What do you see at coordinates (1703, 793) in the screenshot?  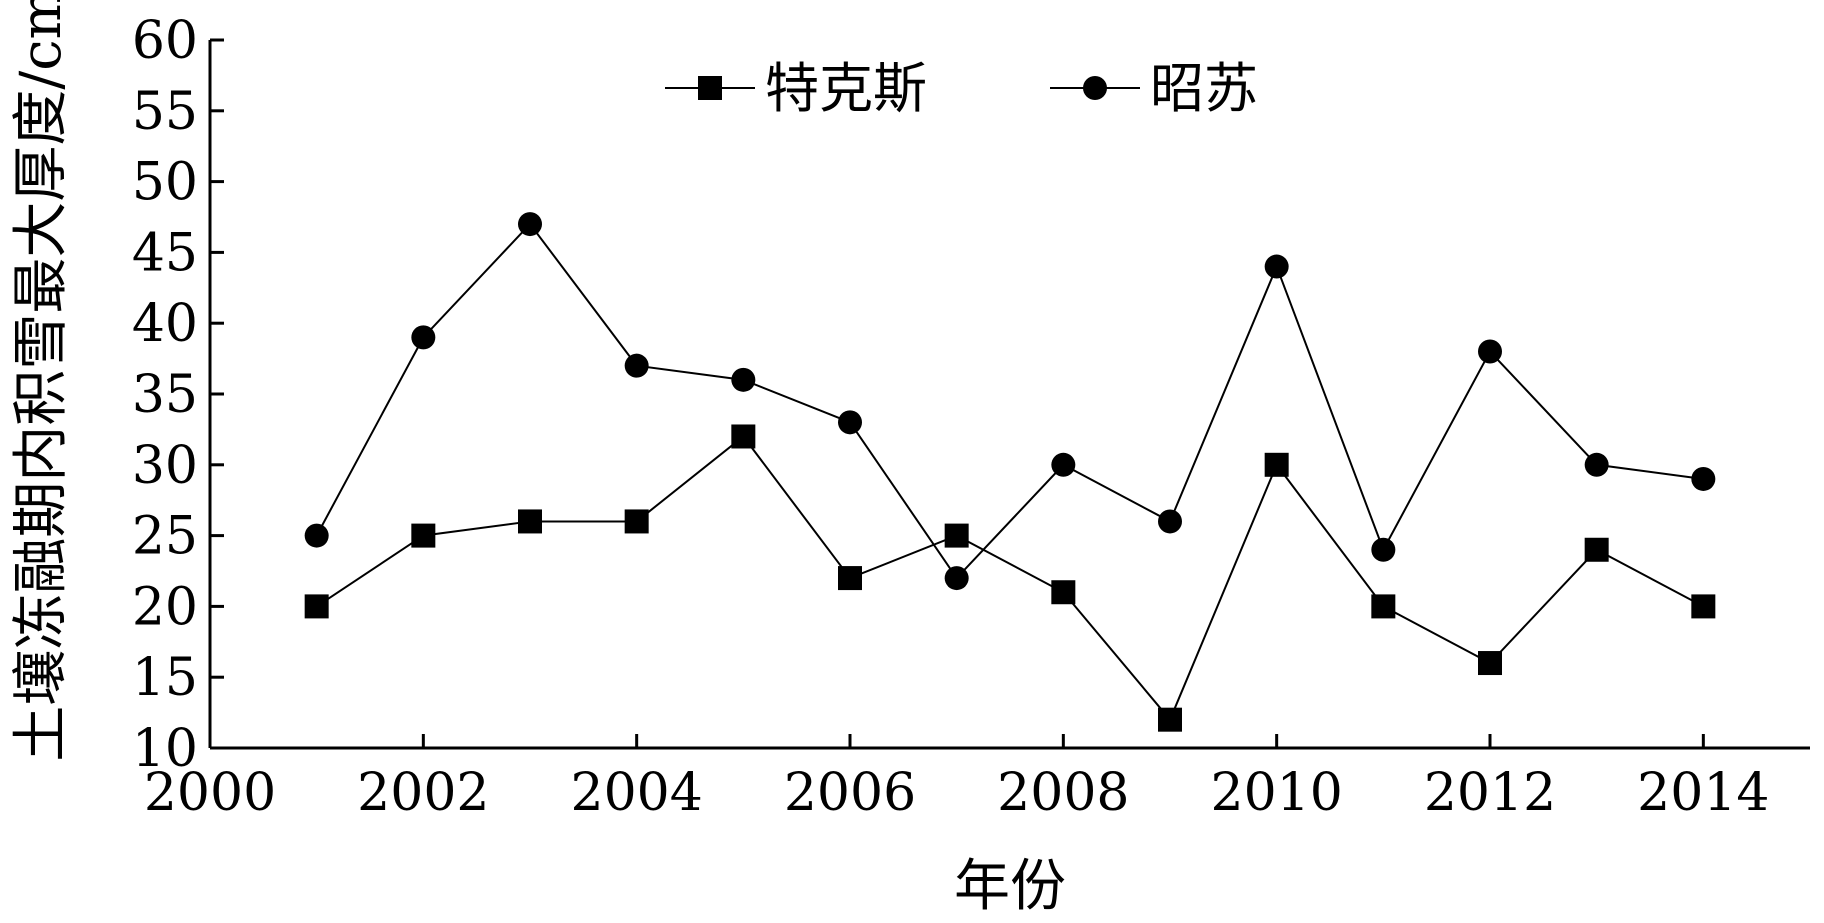 I see `x-tick-label: 2014` at bounding box center [1703, 793].